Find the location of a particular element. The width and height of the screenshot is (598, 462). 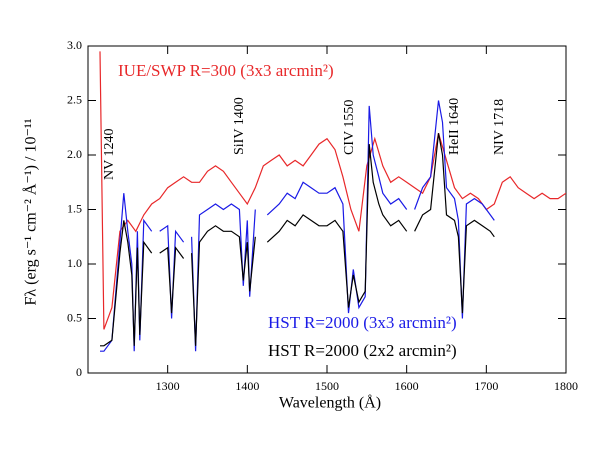

x-tick-label: 1300 is located at coordinates (168, 386).